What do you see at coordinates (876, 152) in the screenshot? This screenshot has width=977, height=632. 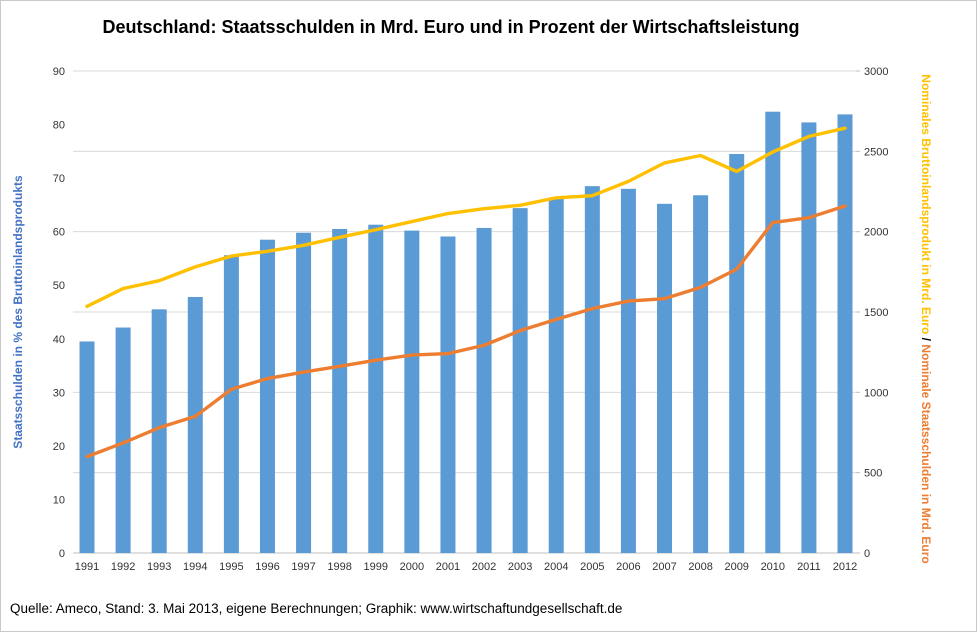 I see `right-axis-tick-label: 2500` at bounding box center [876, 152].